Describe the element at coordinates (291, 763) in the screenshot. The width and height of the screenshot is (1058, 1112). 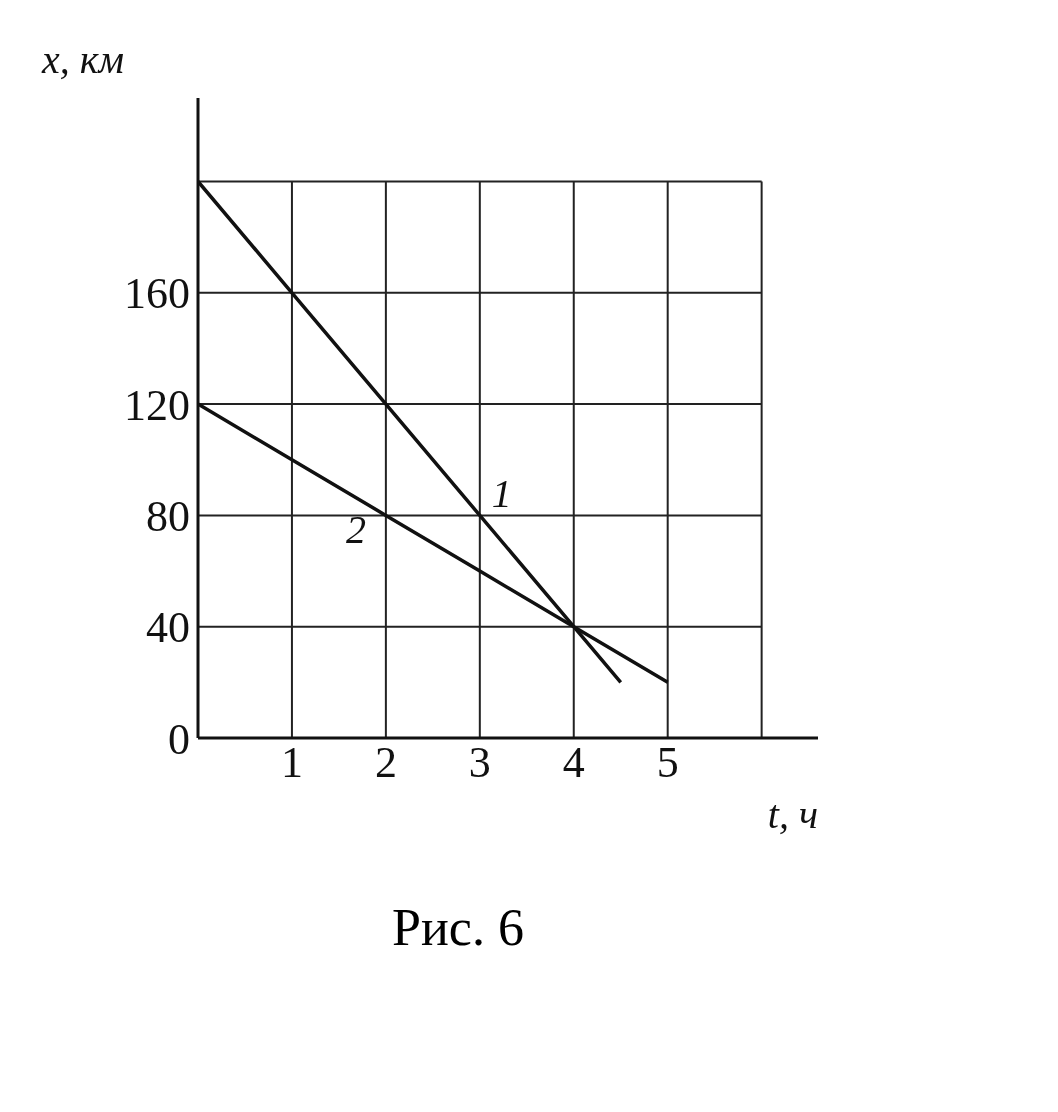
I see `x-tick-label: 1` at that location.